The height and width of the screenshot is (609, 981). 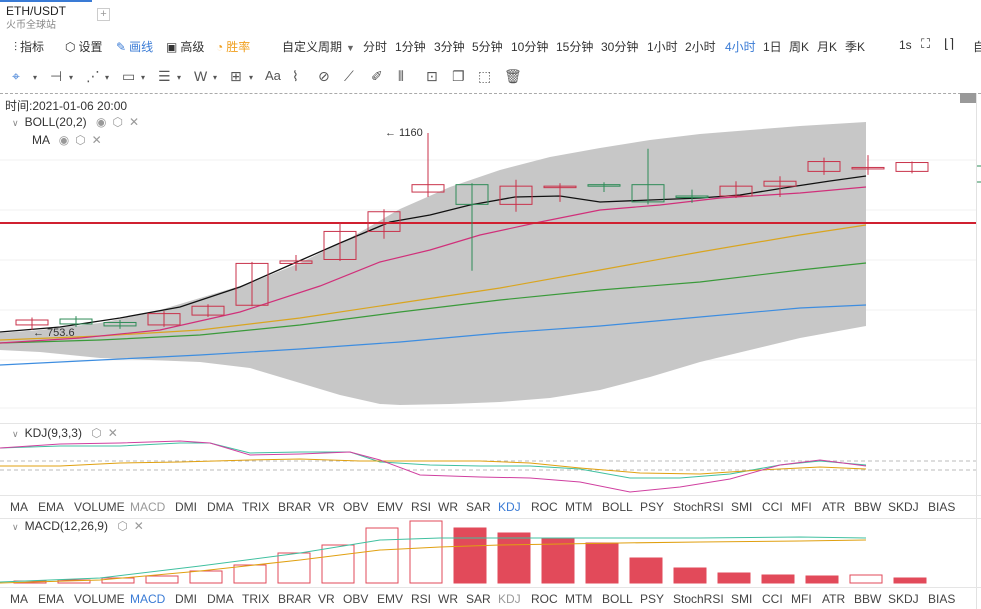 What do you see at coordinates (256, 507) in the screenshot?
I see `kdj-tab-trix: TRIX` at bounding box center [256, 507].